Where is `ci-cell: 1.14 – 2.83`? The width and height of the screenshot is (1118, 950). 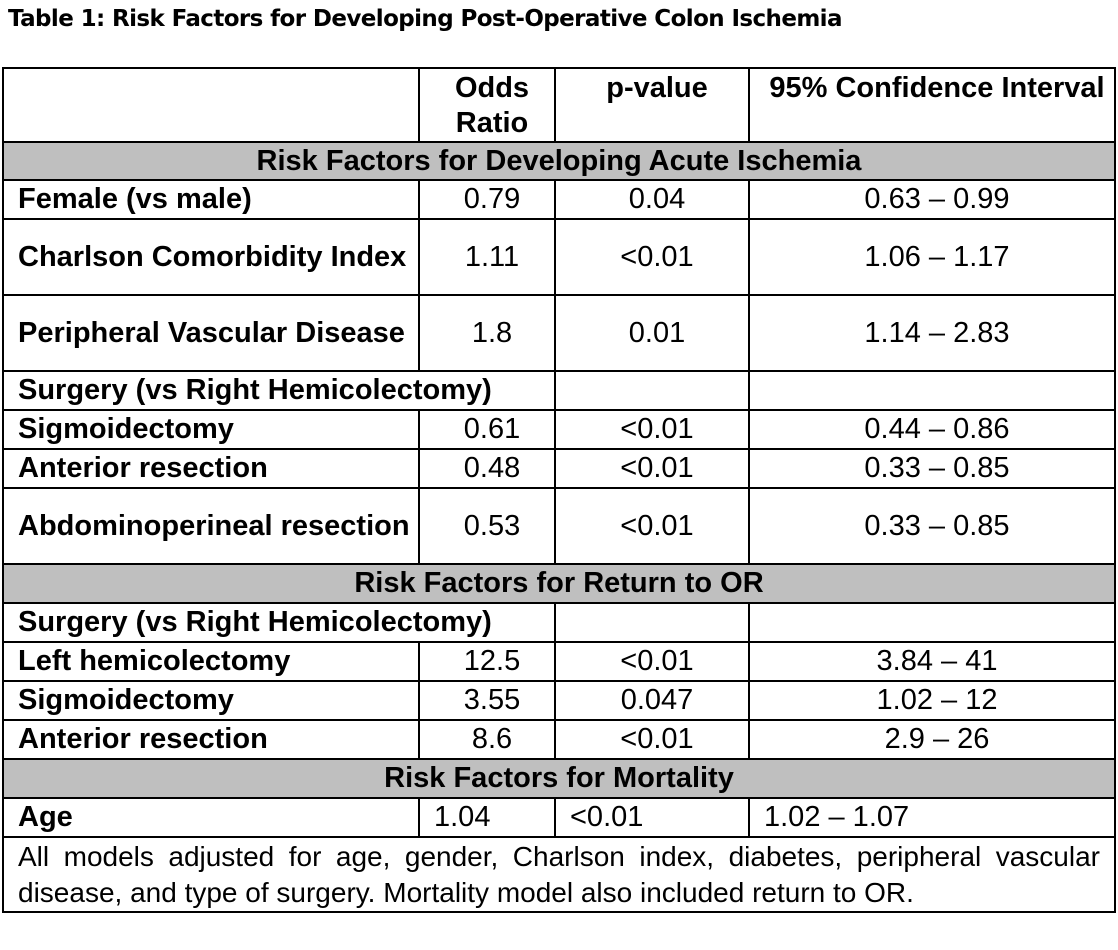
ci-cell: 1.14 – 2.83 is located at coordinates (932, 333).